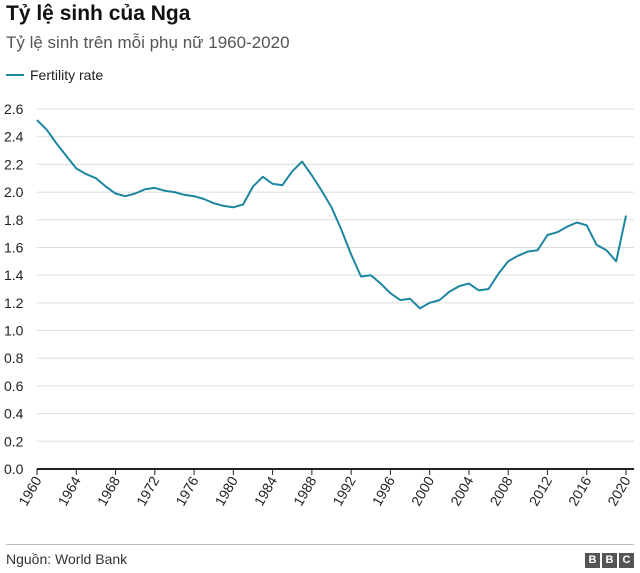  What do you see at coordinates (305, 490) in the screenshot?
I see `x-tick-label: 1988` at bounding box center [305, 490].